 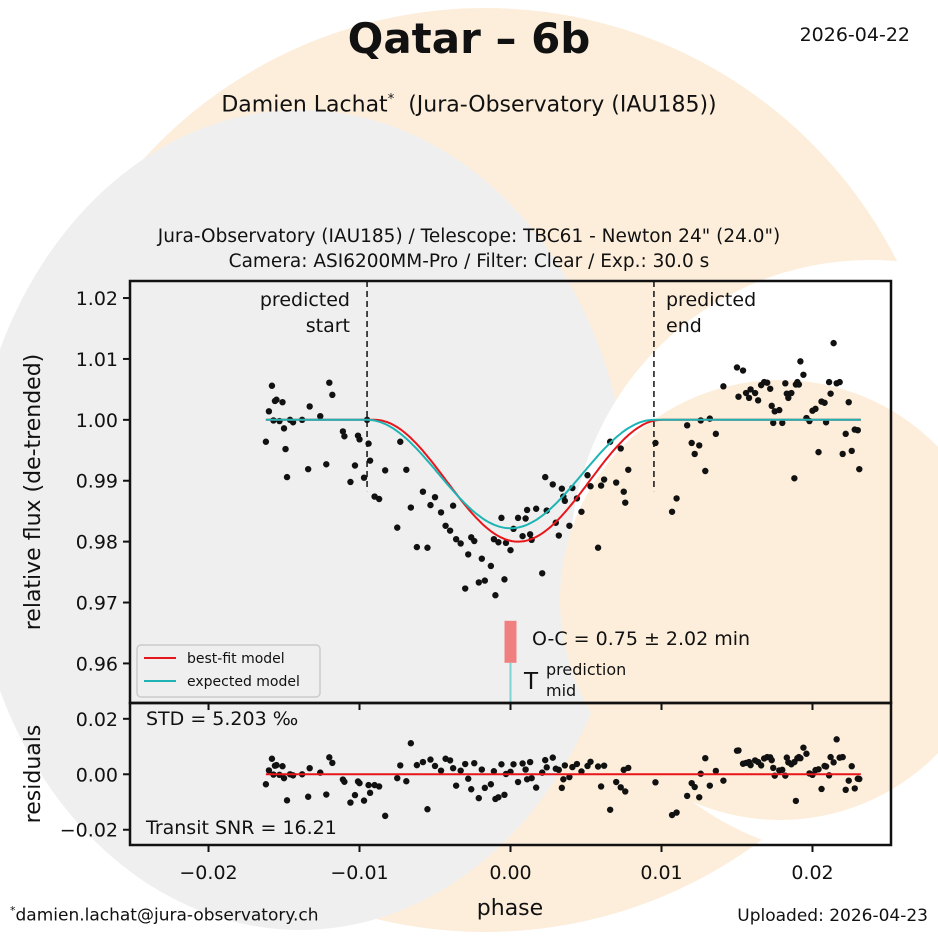 I want to click on predicted-end-label-line2: end, so click(x=684, y=326).